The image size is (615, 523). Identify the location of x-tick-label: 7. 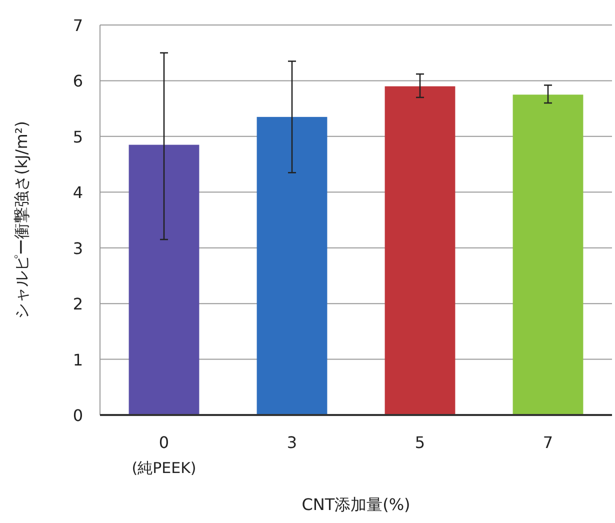
(548, 442).